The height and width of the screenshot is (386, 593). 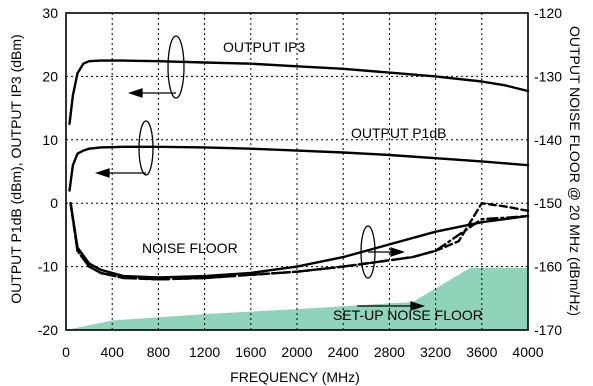 I want to click on x-tick-label: 800, so click(x=159, y=352).